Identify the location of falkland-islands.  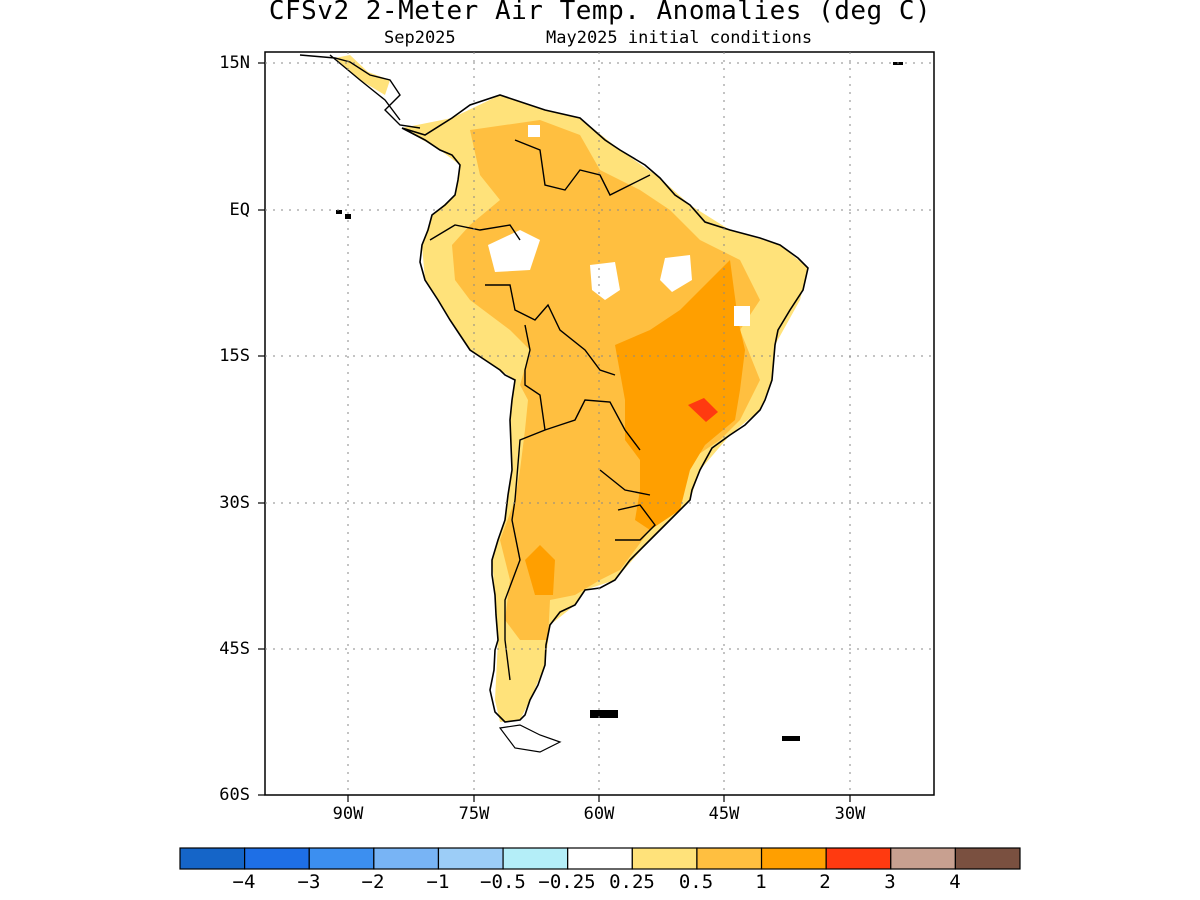
(604, 714).